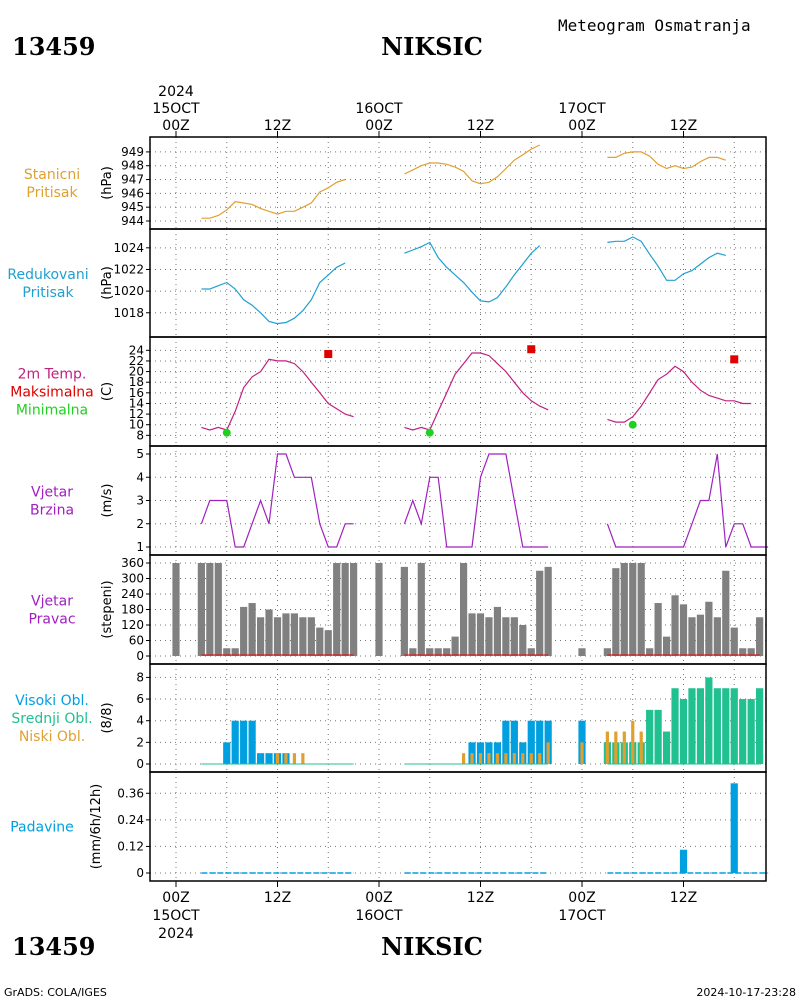 This screenshot has height=1000, width=800. What do you see at coordinates (140, 677) in the screenshot?
I see `y-tick-label: 8` at bounding box center [140, 677].